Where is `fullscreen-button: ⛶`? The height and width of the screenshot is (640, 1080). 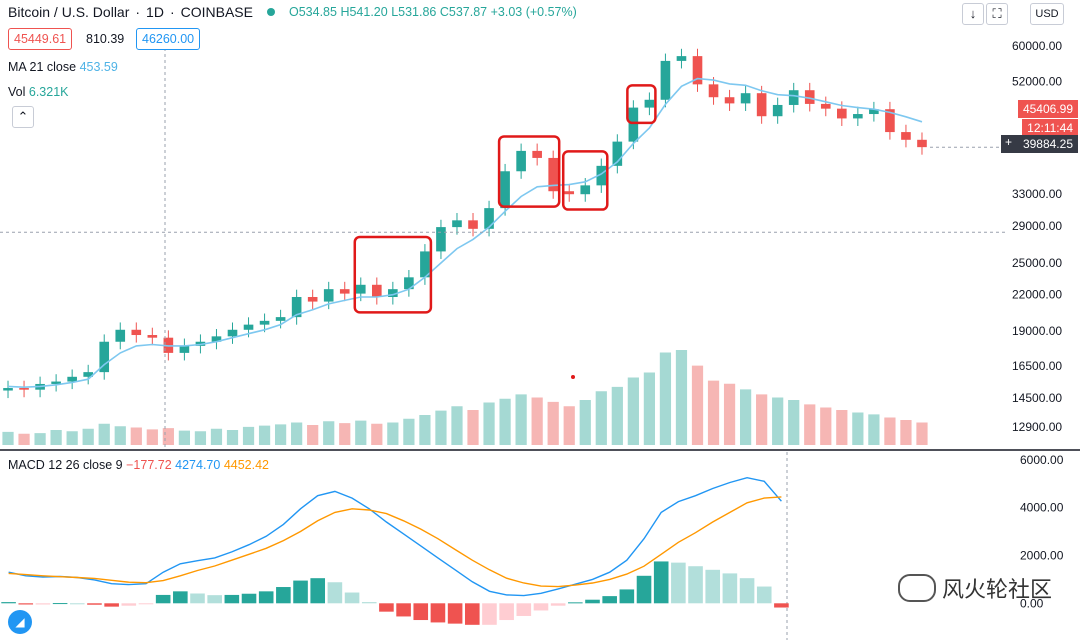 fullscreen-button: ⛶ is located at coordinates (997, 14).